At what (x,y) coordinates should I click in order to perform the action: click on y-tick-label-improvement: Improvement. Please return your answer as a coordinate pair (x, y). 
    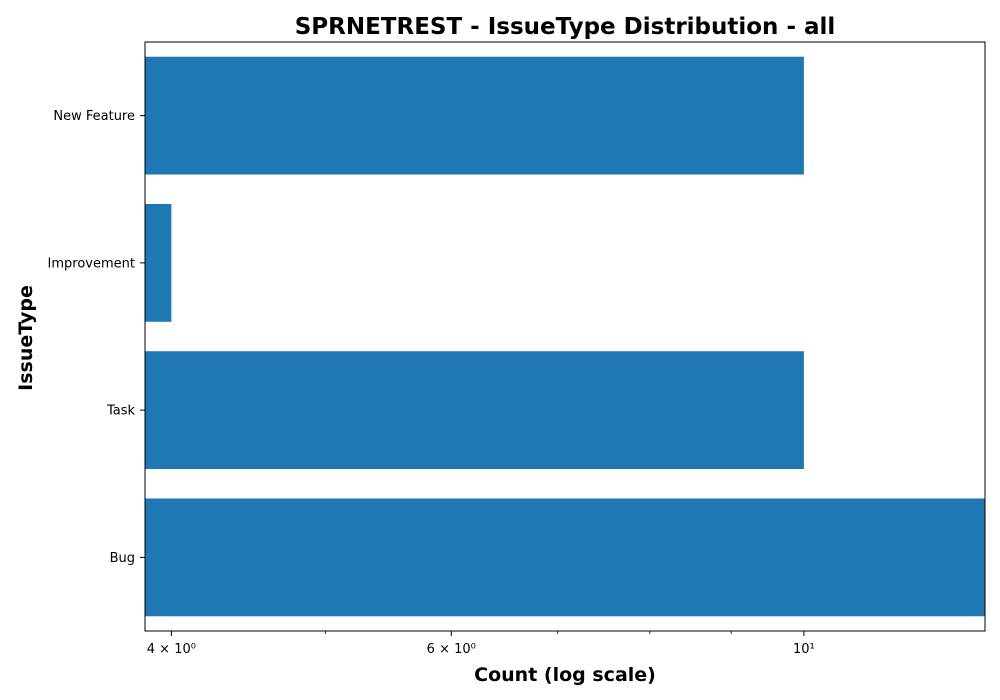
    Looking at the image, I should click on (91, 263).